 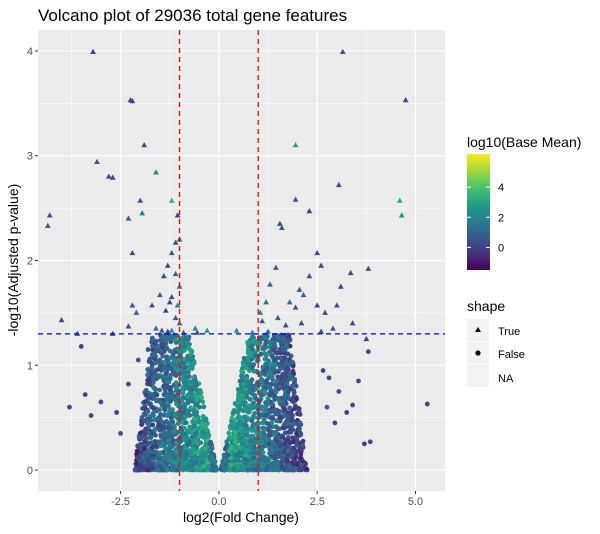 What do you see at coordinates (30, 262) in the screenshot?
I see `y-tick-label: 2` at bounding box center [30, 262].